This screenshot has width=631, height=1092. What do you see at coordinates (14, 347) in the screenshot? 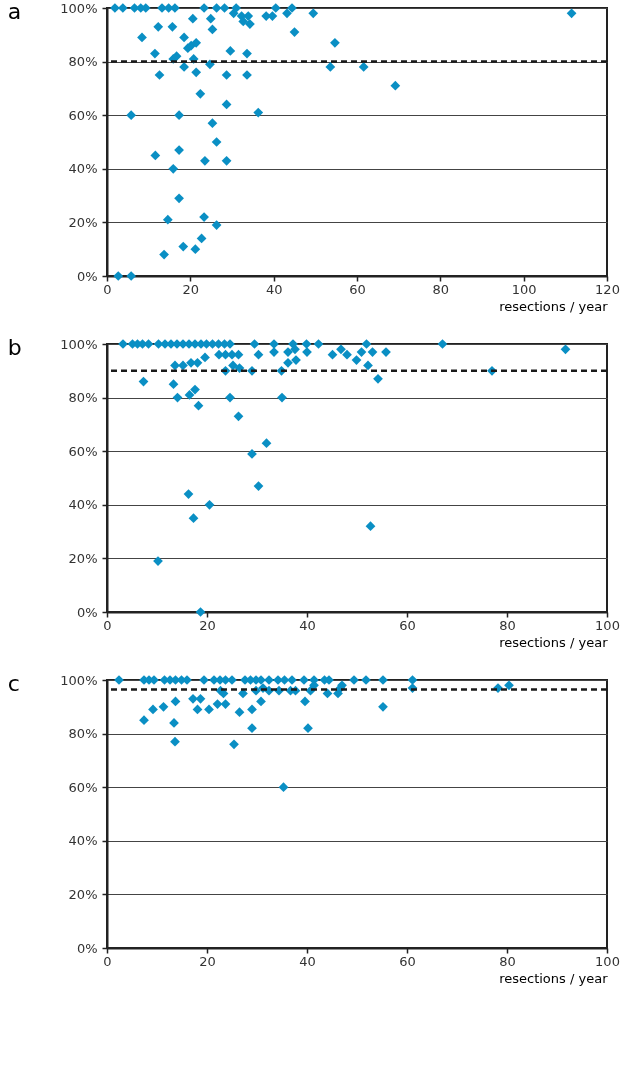
I see `chart-title: b` at bounding box center [14, 347].